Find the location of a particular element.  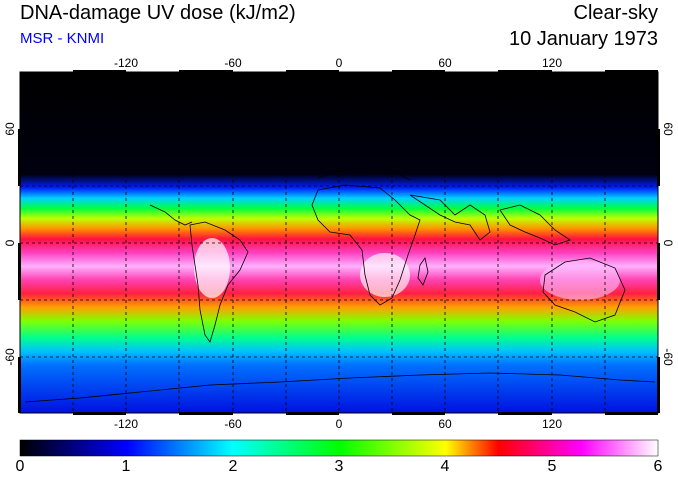

south-africa-hotspot is located at coordinates (385, 275).